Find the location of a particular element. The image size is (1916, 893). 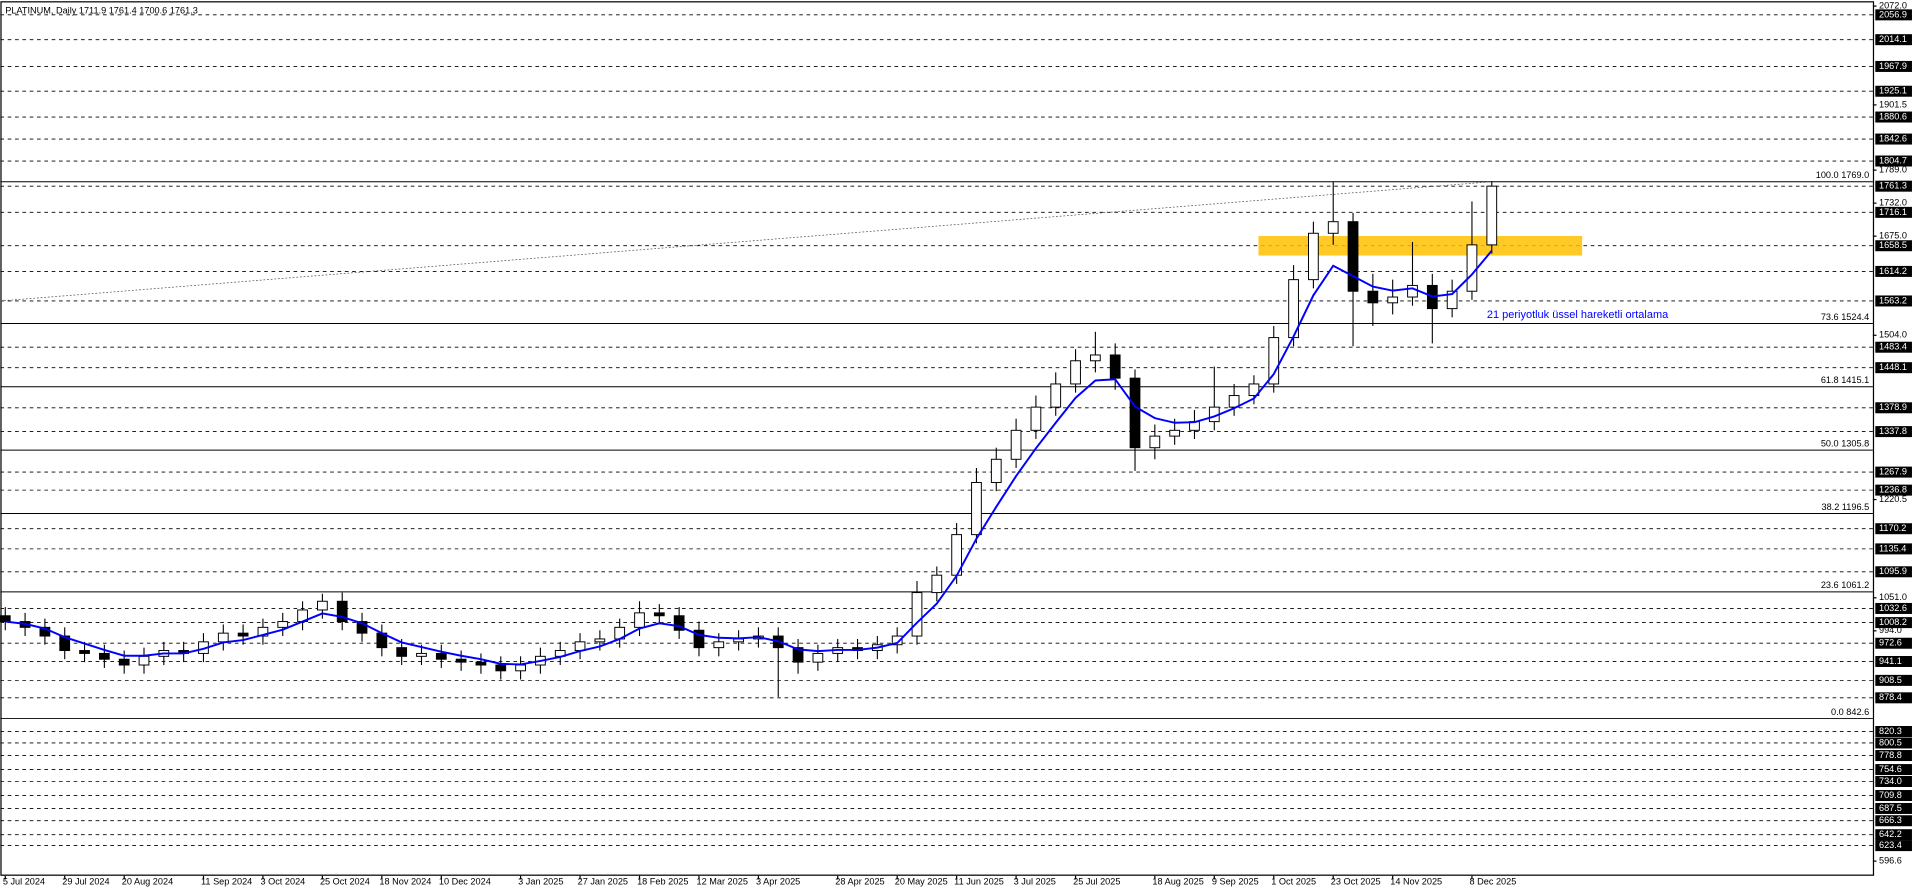

fib-label: 38.2 1196.5 is located at coordinates (1846, 507).